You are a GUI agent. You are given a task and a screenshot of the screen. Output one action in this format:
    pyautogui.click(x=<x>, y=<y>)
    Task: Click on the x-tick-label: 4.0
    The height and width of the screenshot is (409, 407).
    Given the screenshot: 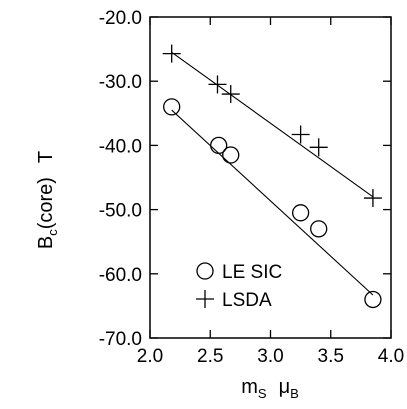 What is the action you would take?
    pyautogui.click(x=391, y=356)
    